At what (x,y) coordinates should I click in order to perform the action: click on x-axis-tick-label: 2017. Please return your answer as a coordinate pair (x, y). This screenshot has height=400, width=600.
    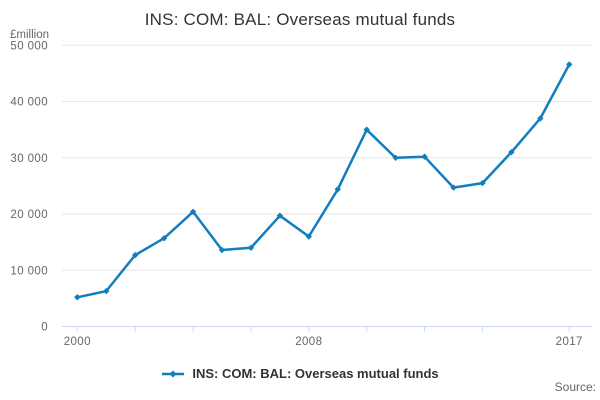
    Looking at the image, I should click on (569, 342).